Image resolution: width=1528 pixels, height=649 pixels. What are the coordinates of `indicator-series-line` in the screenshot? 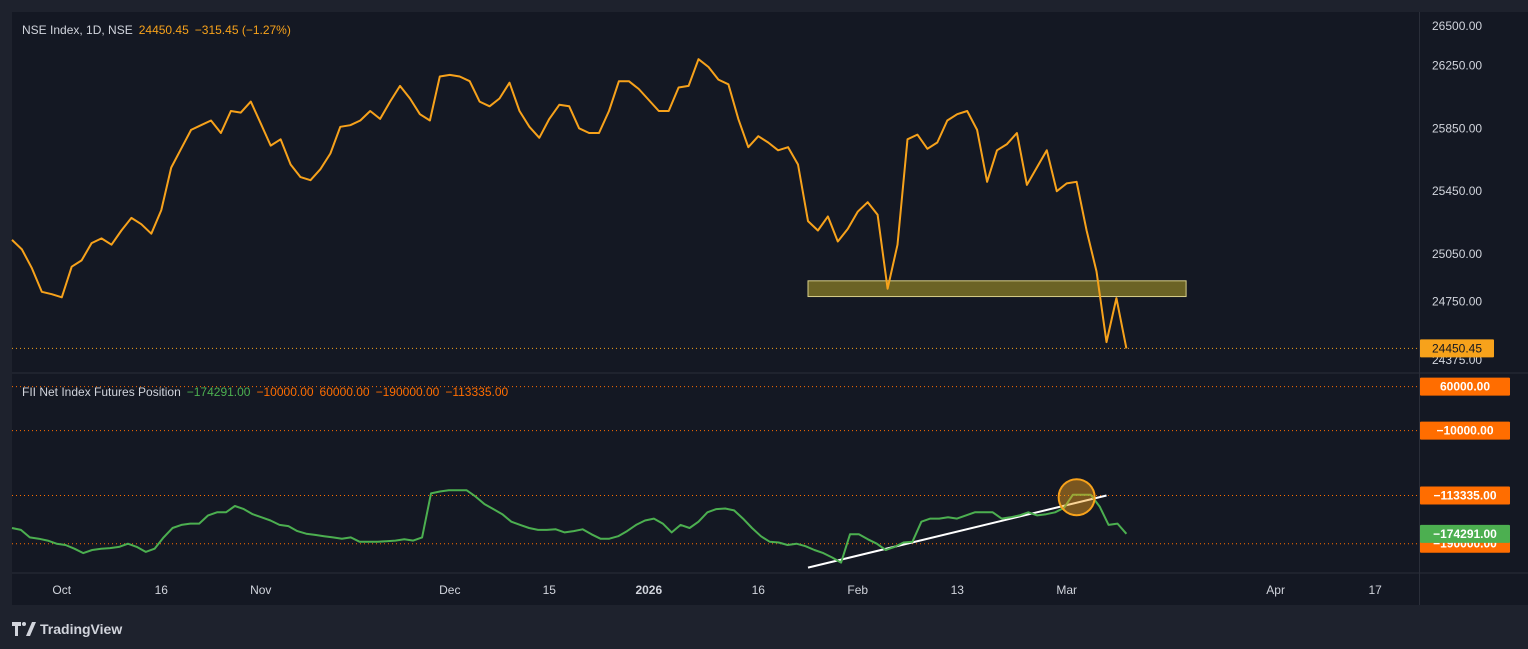 It's located at (569, 526).